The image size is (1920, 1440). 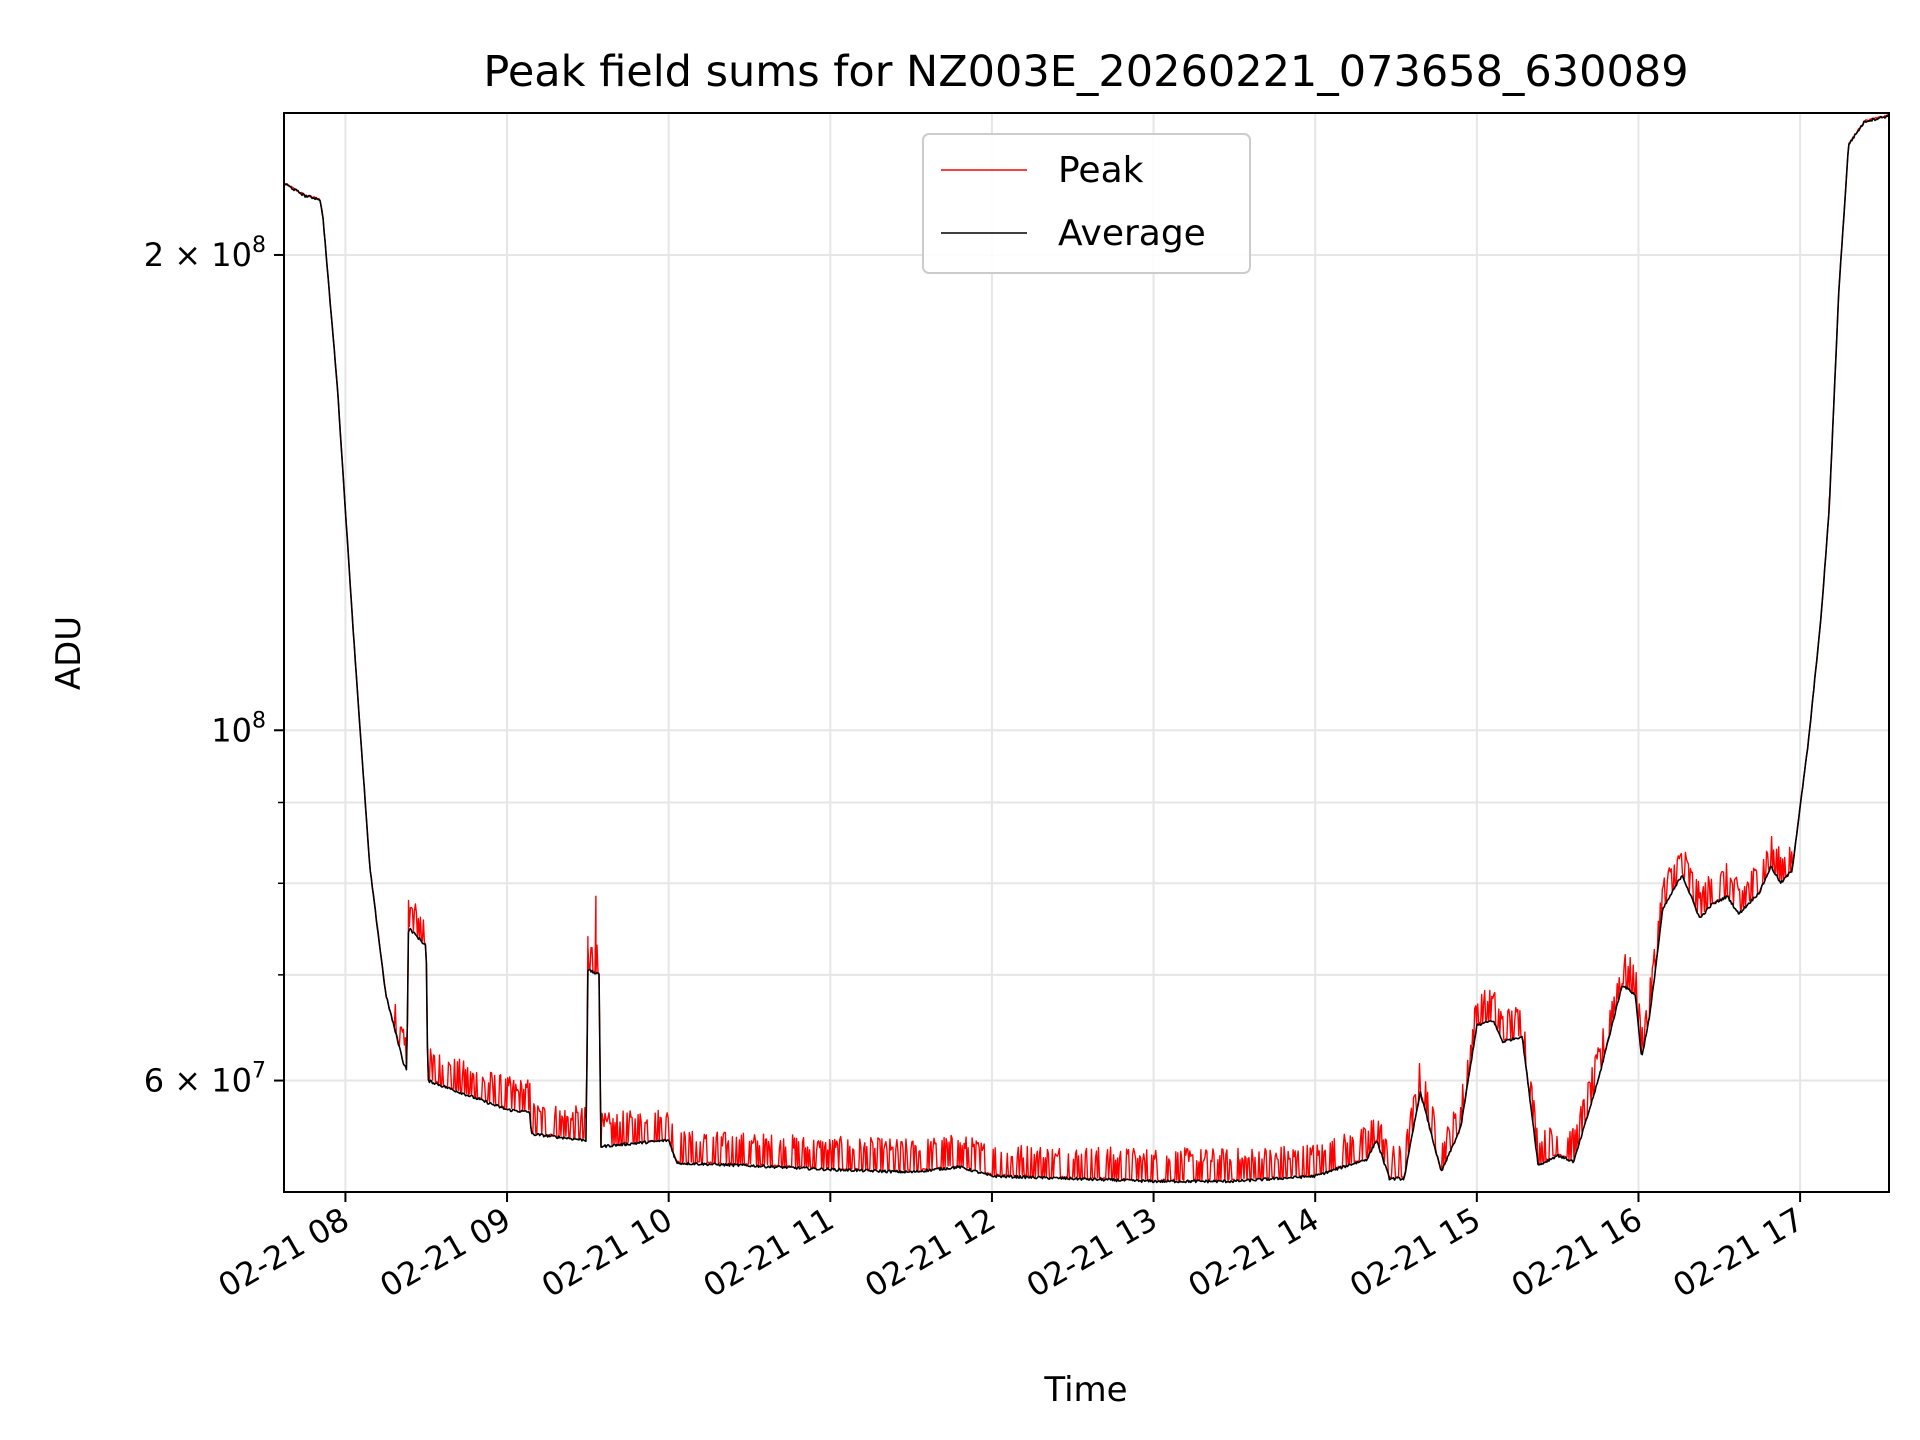 I want to click on y-axis-label: ADU, so click(x=69, y=653).